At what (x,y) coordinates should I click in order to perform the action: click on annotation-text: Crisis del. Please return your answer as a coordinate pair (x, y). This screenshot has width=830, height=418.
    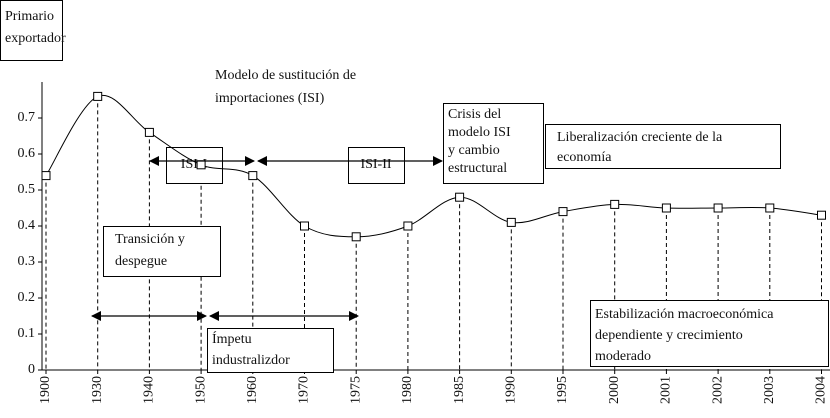
    Looking at the image, I should click on (474, 114).